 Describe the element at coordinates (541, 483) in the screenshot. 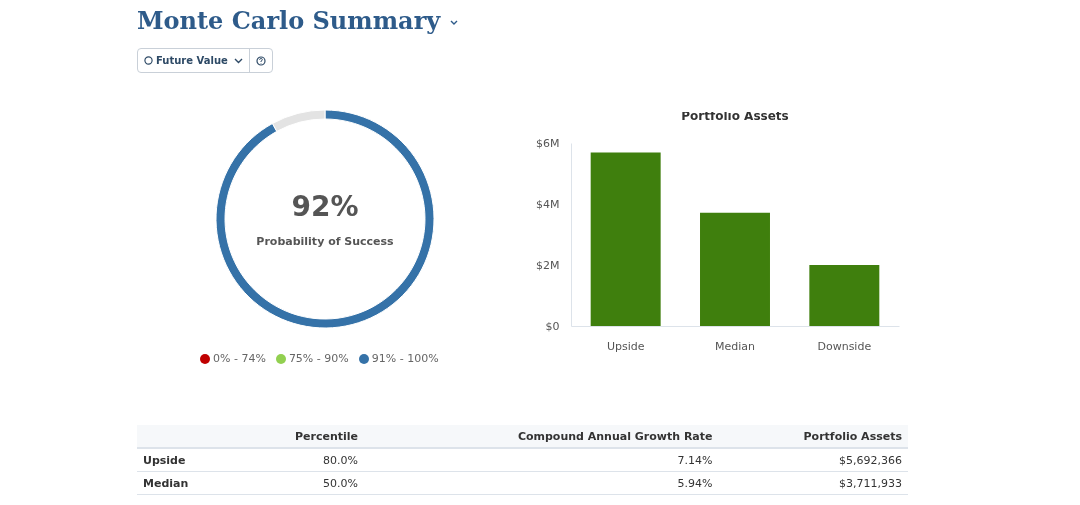

I see `text: 5.94%` at that location.